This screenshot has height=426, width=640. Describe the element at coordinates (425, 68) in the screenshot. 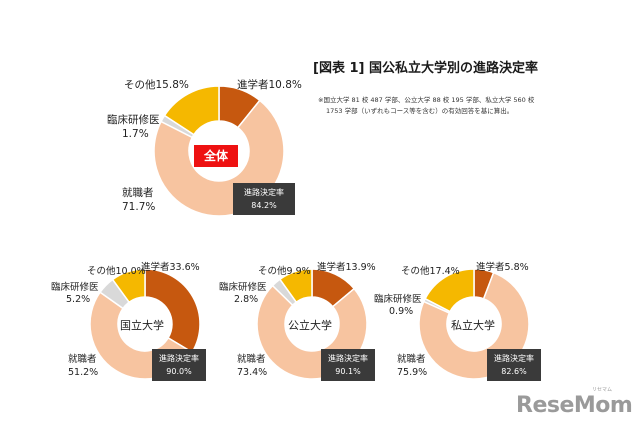

I see `figure-title: [図表 1] 国公私立大学別の進路決定率` at that location.